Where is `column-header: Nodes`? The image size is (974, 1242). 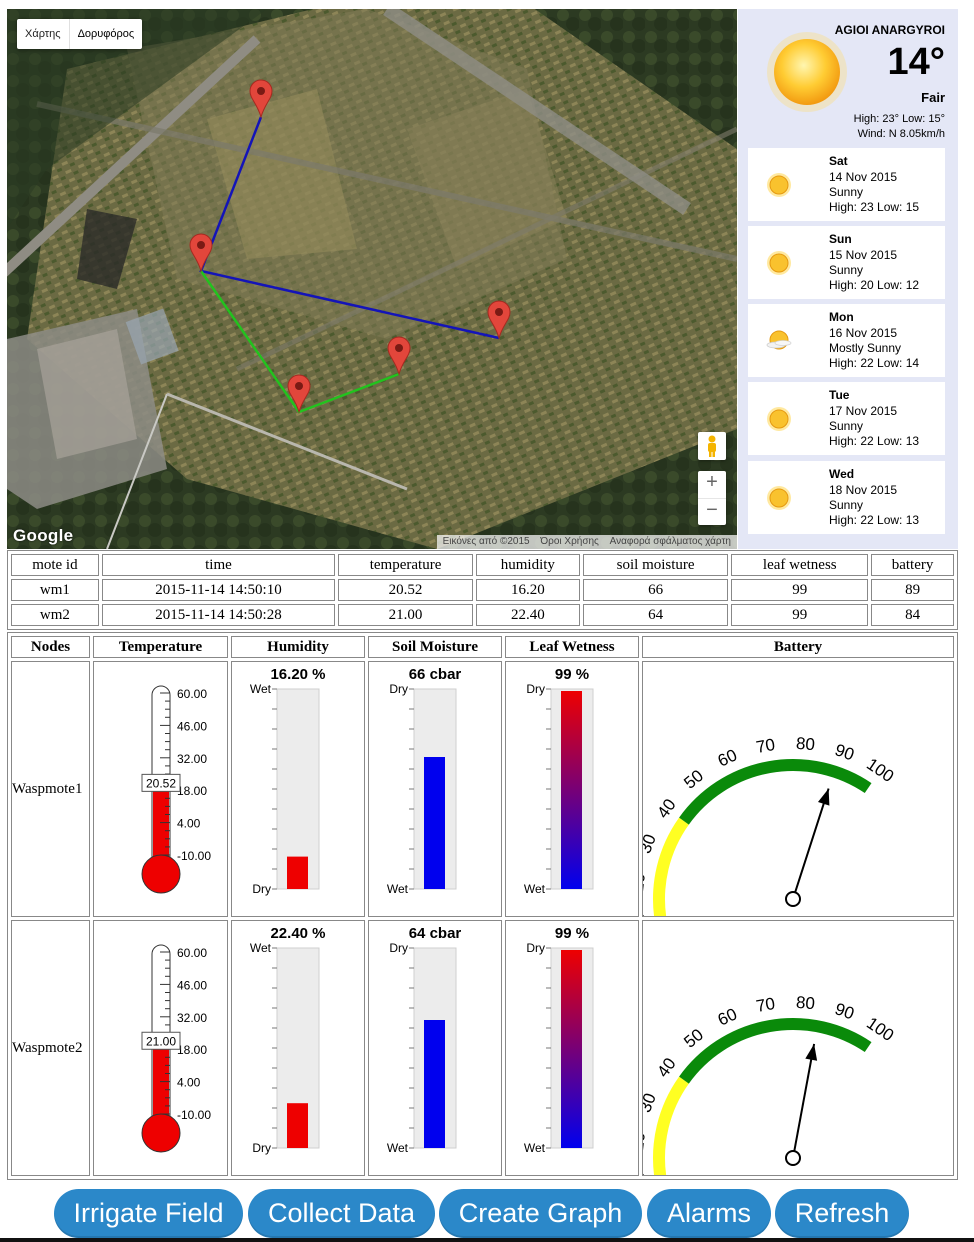 column-header: Nodes is located at coordinates (50, 647).